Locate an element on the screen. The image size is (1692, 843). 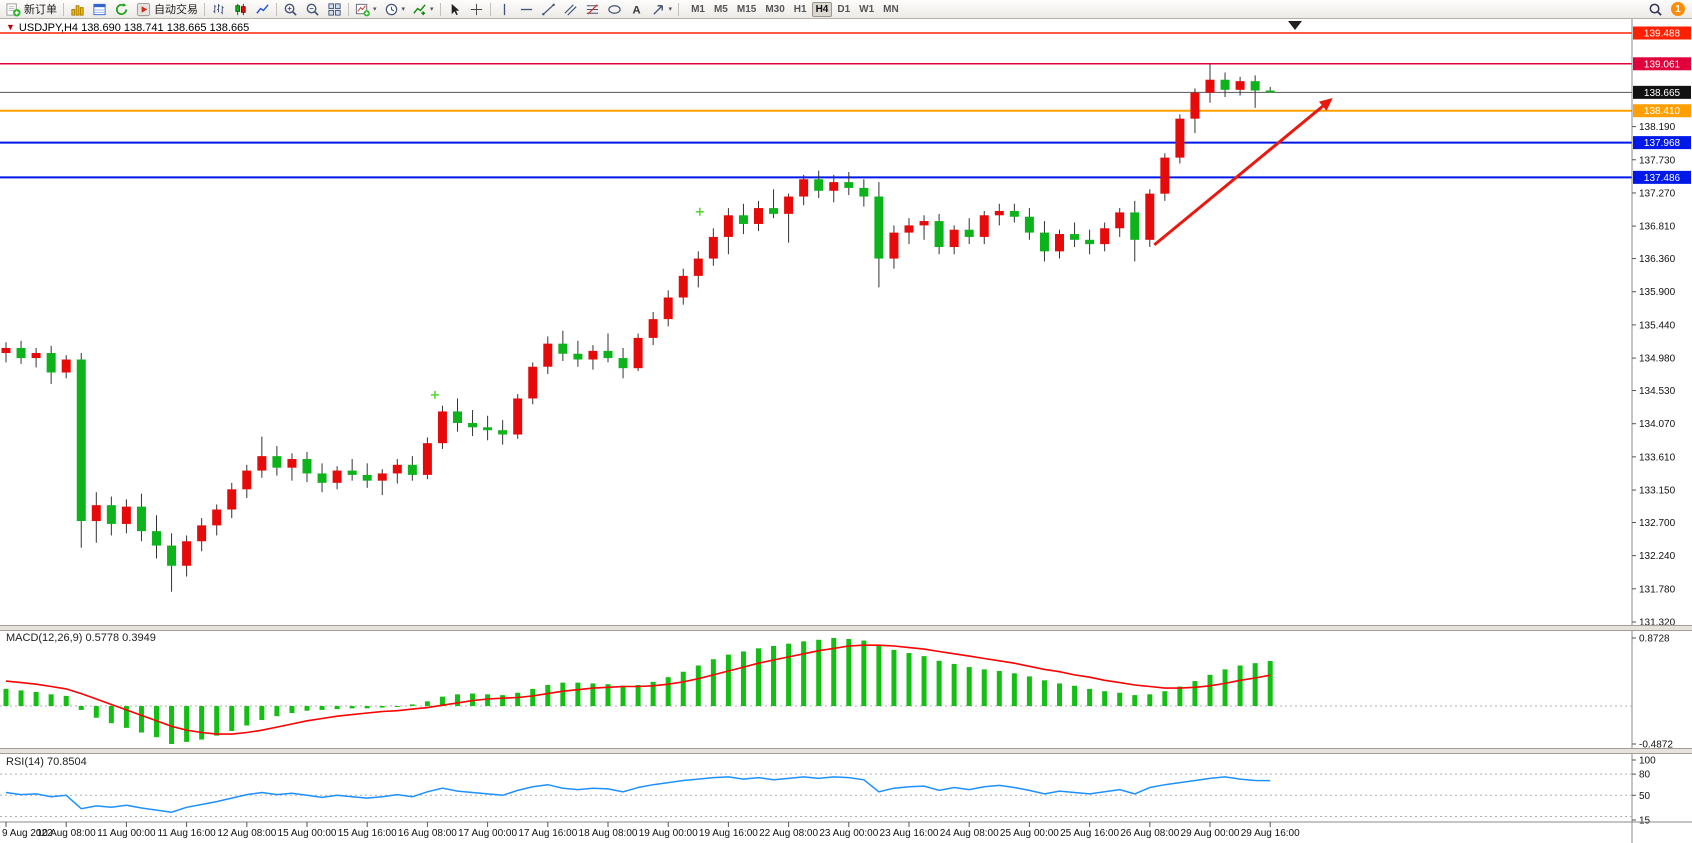
rsi-line is located at coordinates (638, 794).